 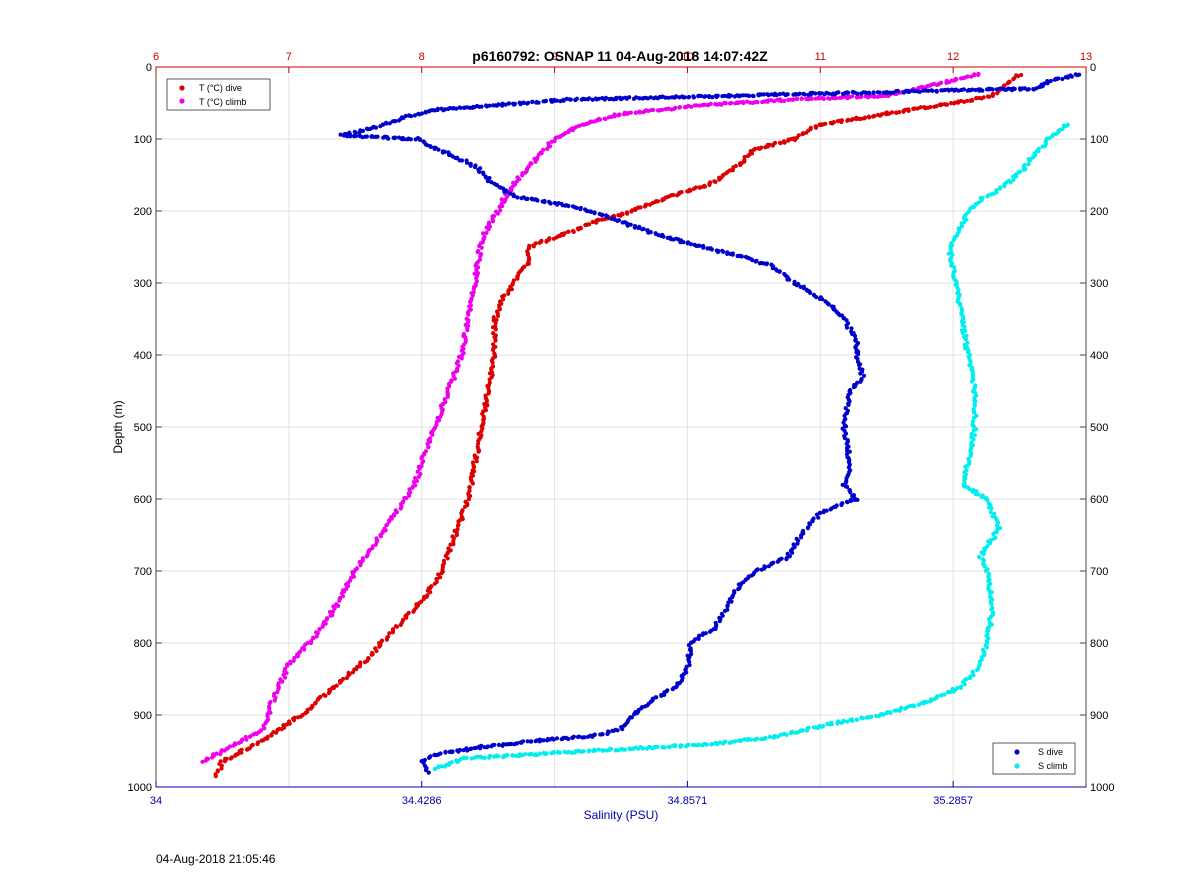 I want to click on y-tick-label-left: 900, so click(x=143, y=716).